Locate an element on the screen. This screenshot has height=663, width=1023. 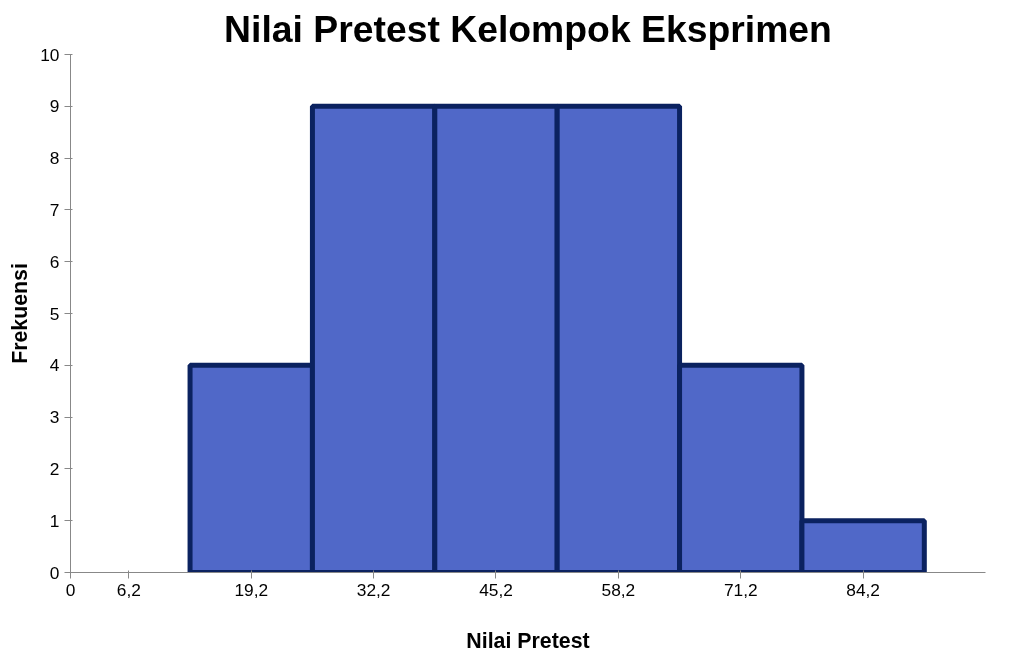
y-tick-label: 3 is located at coordinates (54, 417).